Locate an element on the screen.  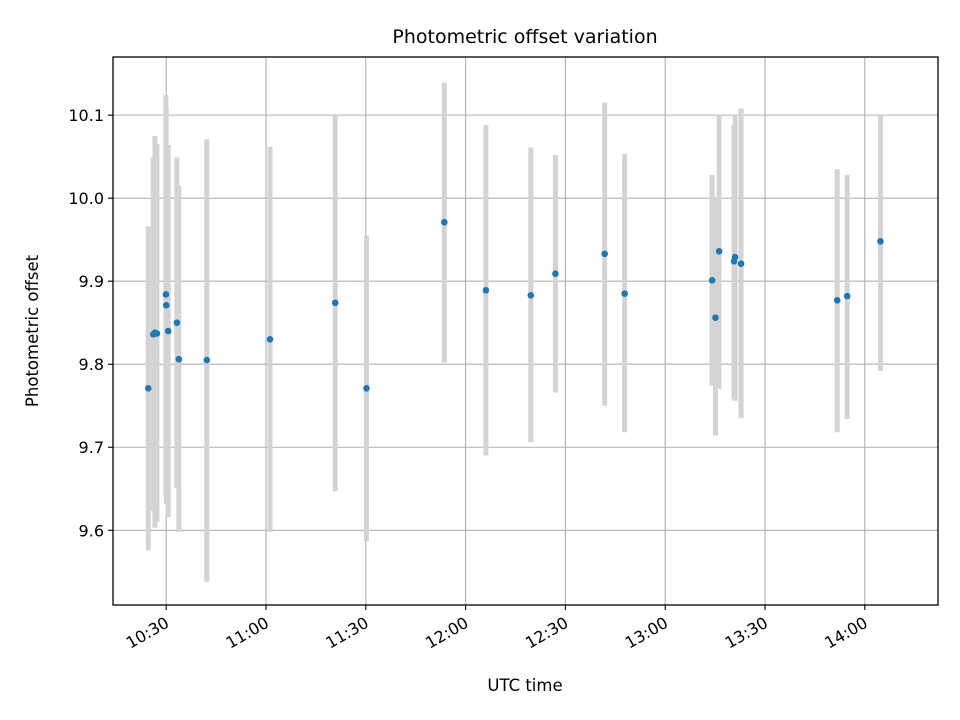
y-tick-label: 10.0 is located at coordinates (86, 198).